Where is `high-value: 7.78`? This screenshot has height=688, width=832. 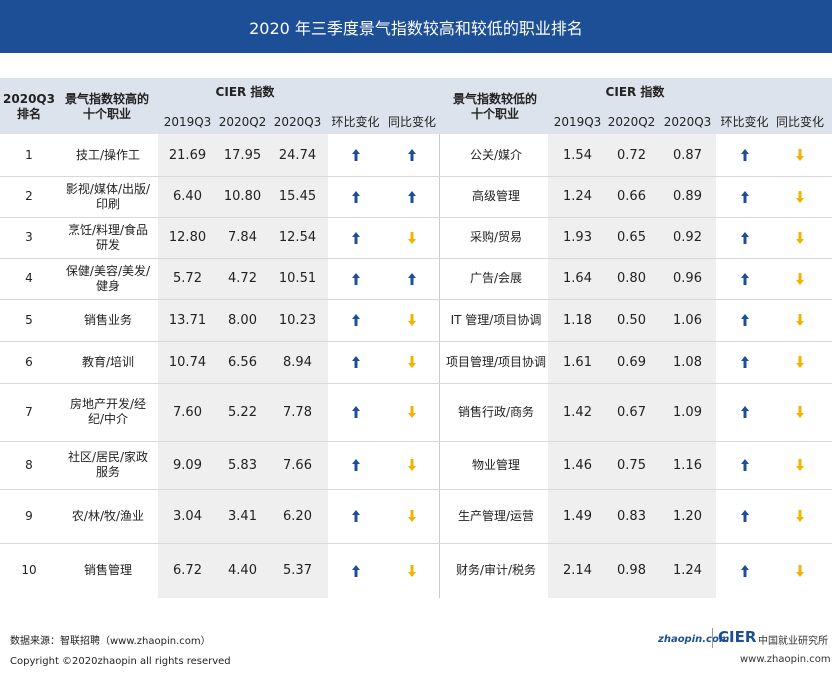 high-value: 7.78 is located at coordinates (297, 412).